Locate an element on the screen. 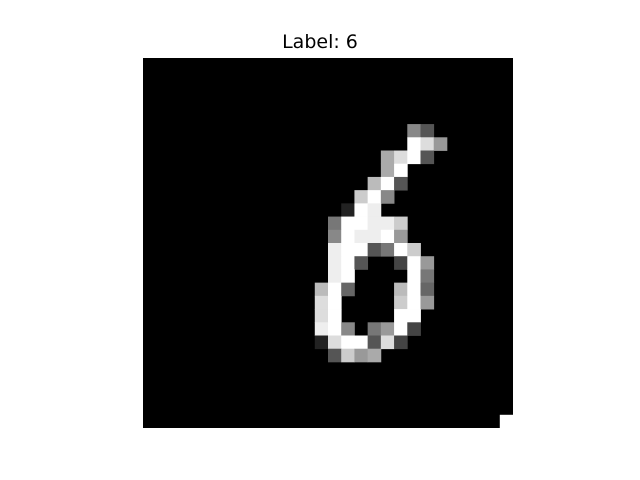  image-title: Label: 6 is located at coordinates (320, 42).